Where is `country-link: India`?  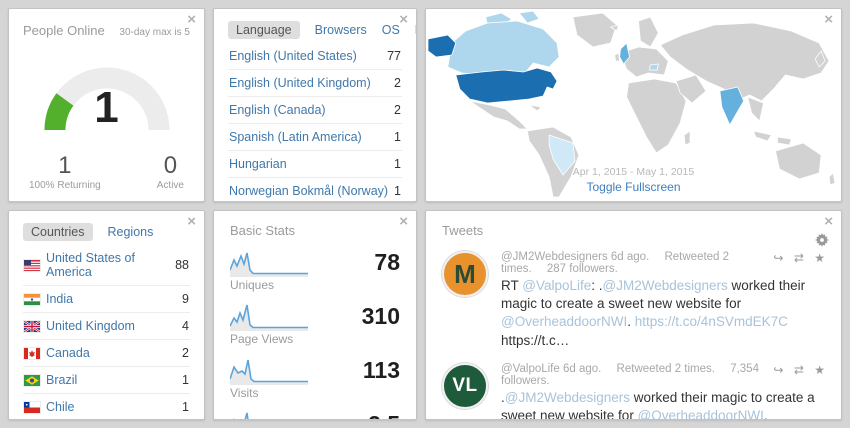
country-link: India is located at coordinates (60, 299).